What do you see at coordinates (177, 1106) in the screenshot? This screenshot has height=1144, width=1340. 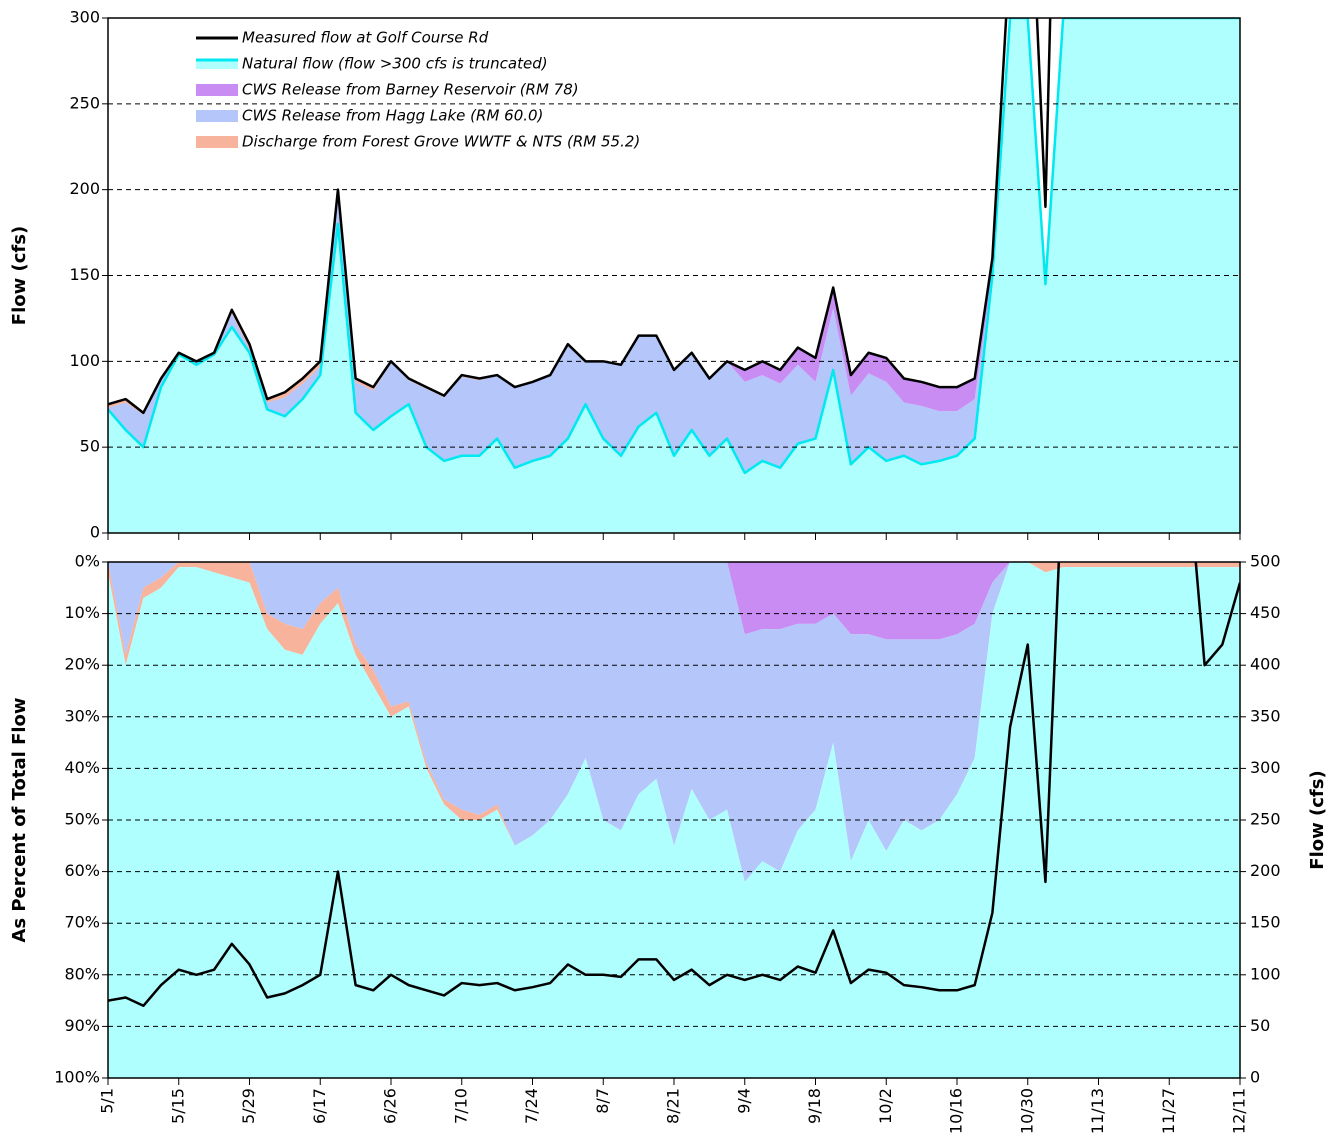 I see `x-tick-label: 5/15` at bounding box center [177, 1106].